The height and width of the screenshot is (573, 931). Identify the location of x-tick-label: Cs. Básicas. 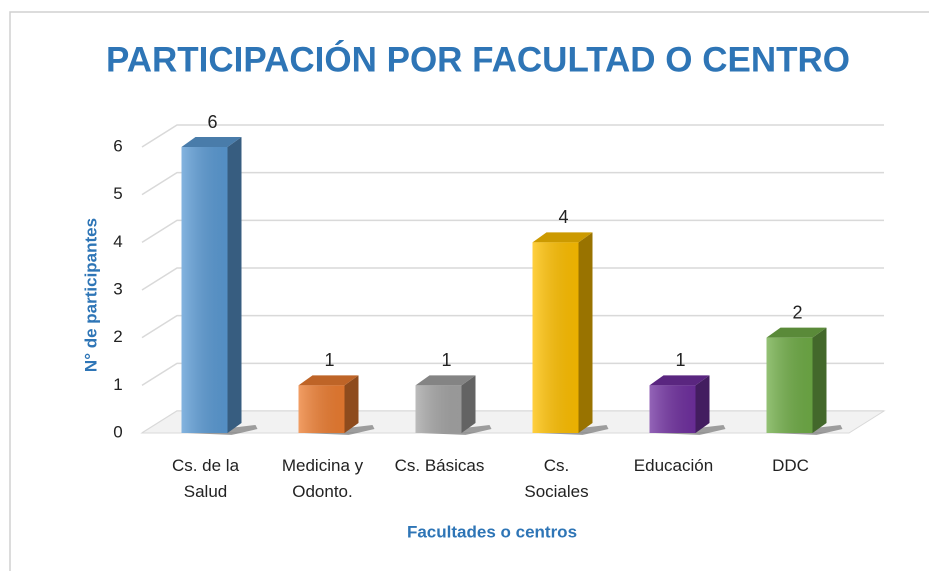
(439, 465).